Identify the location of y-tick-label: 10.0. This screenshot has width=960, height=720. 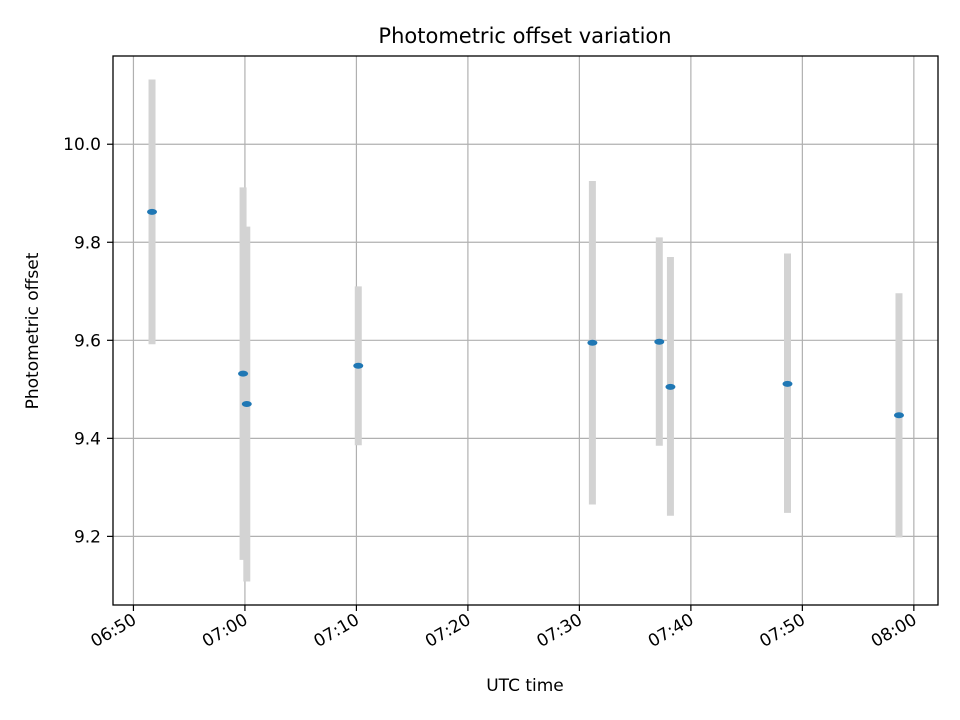
(82, 145).